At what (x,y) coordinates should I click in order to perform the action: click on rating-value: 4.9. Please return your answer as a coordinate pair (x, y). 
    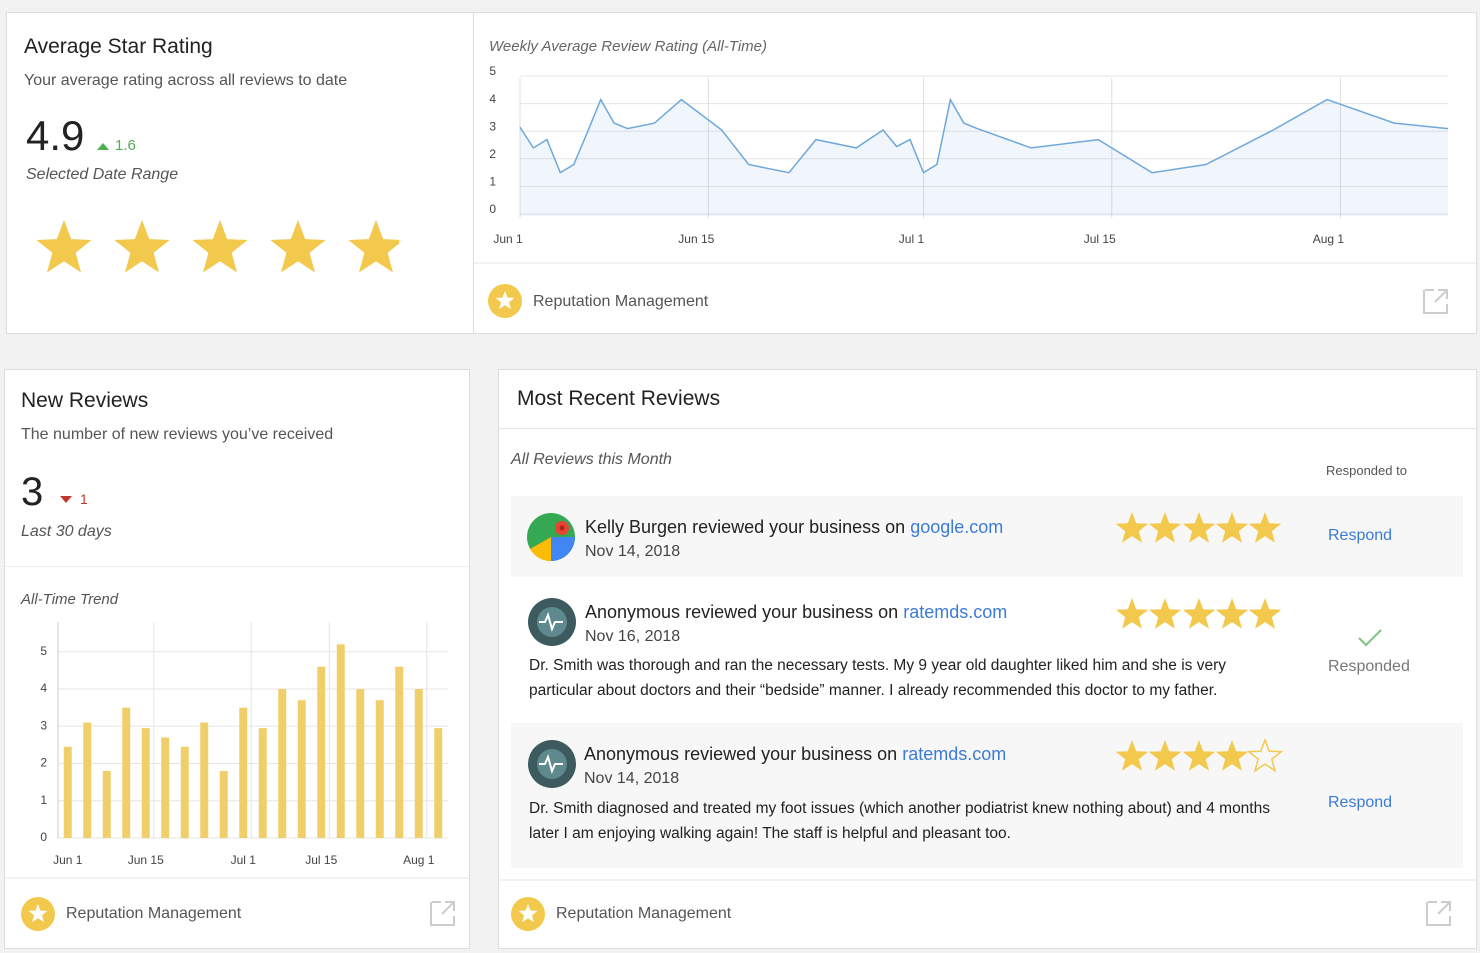
    Looking at the image, I should click on (55, 135).